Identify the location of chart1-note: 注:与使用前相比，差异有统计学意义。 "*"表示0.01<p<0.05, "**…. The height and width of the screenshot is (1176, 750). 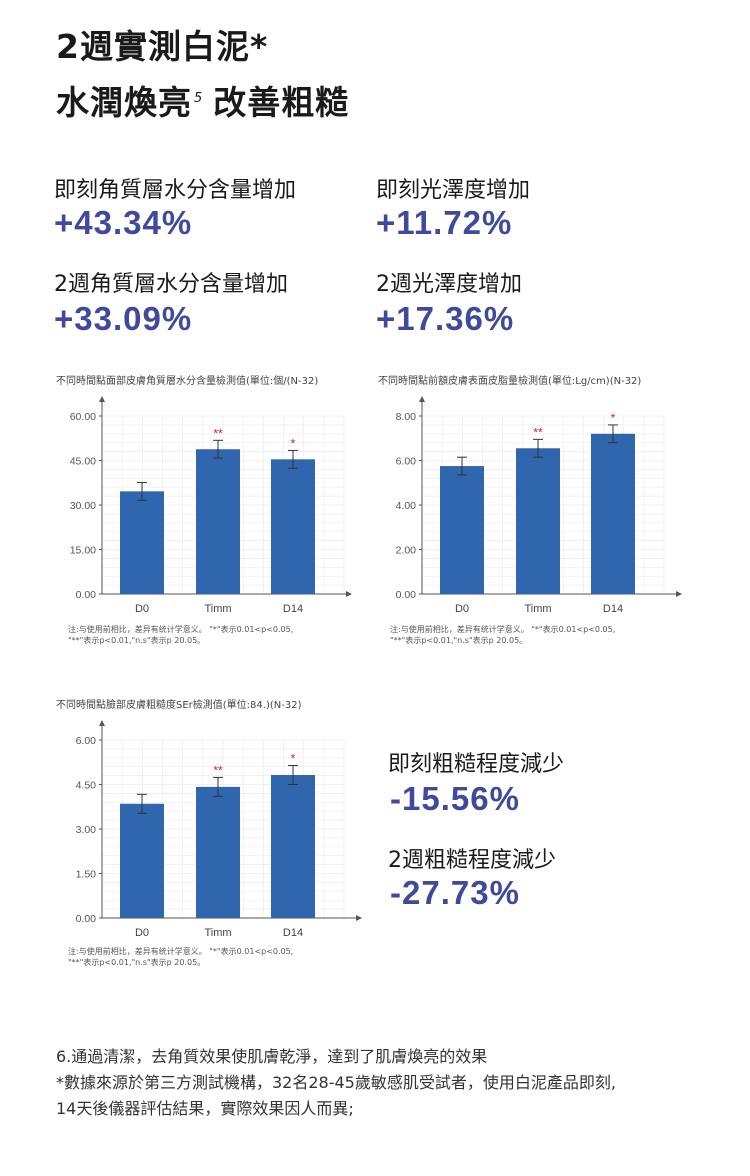
(180, 635).